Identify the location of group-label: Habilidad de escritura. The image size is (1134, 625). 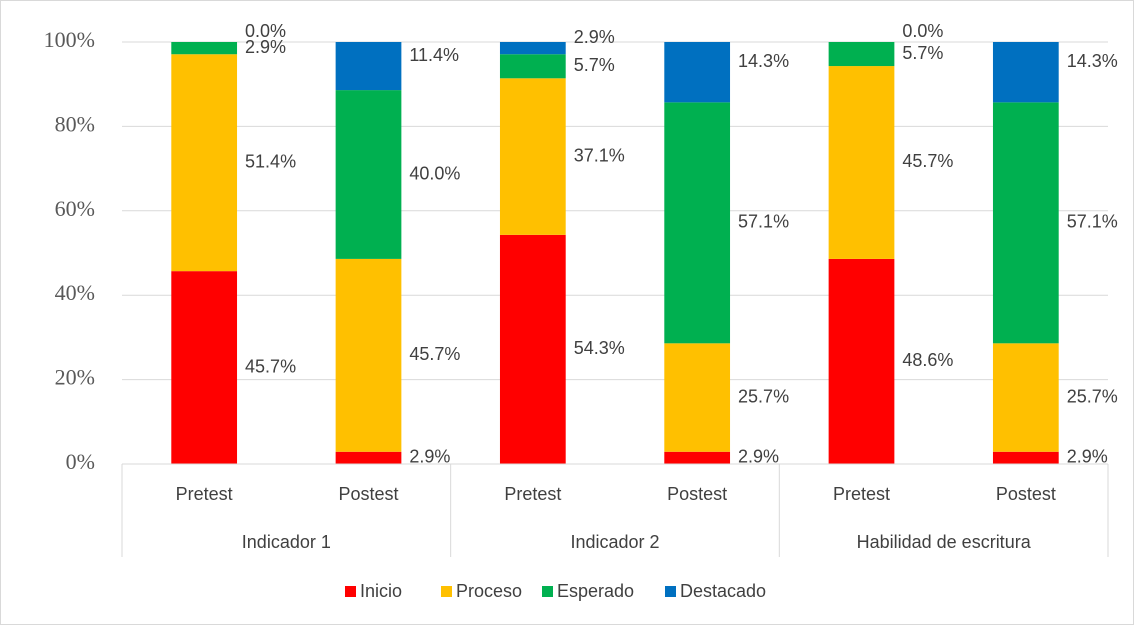
(944, 542).